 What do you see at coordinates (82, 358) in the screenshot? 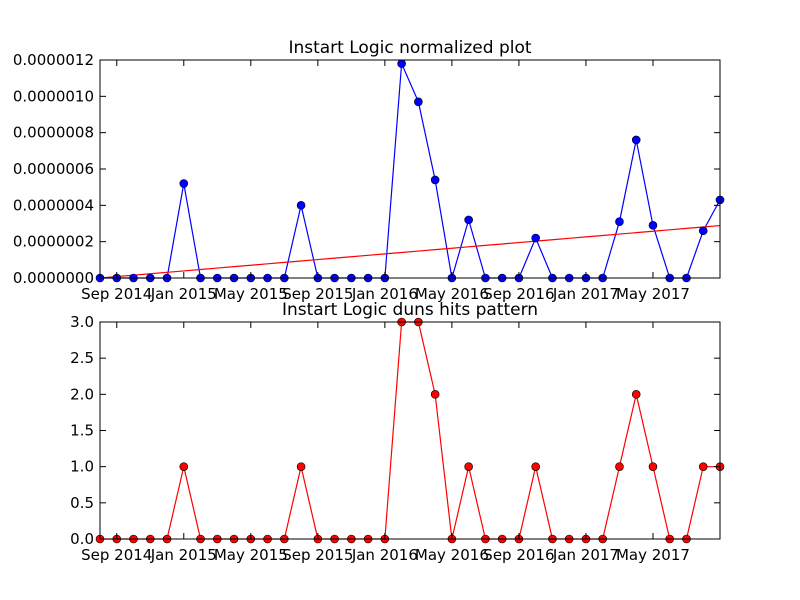
I see `y-tick-label: 2.5` at bounding box center [82, 358].